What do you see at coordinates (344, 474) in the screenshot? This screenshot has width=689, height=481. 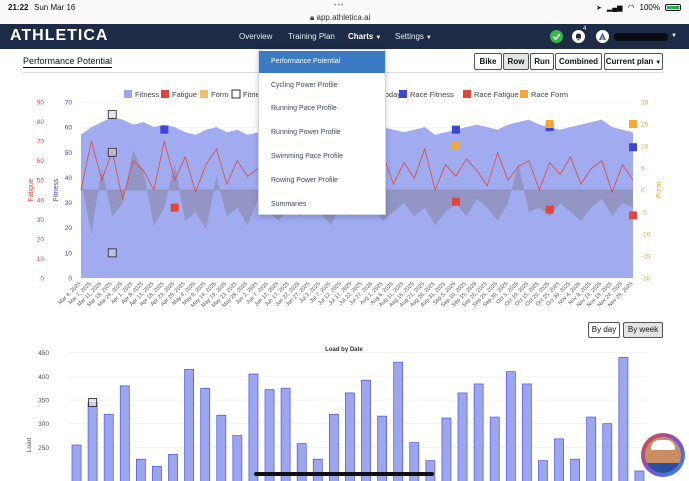 I see `home-indicator` at bounding box center [344, 474].